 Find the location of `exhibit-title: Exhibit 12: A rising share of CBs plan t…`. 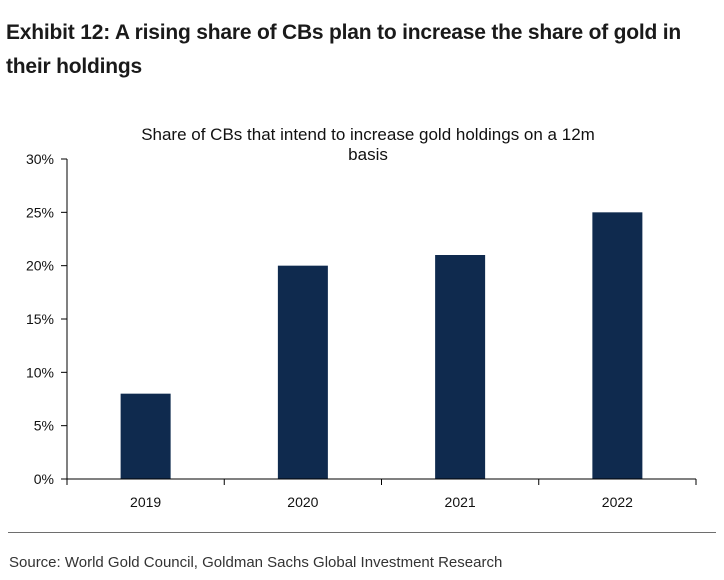

exhibit-title: Exhibit 12: A rising share of CBs plan t… is located at coordinates (344, 49).